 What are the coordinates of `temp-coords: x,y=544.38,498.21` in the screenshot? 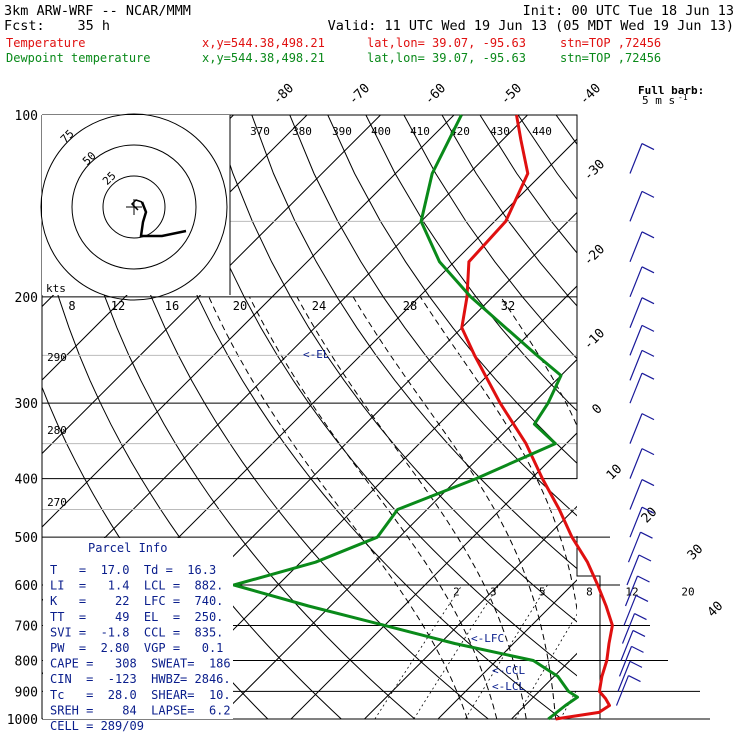 It's located at (263, 43).